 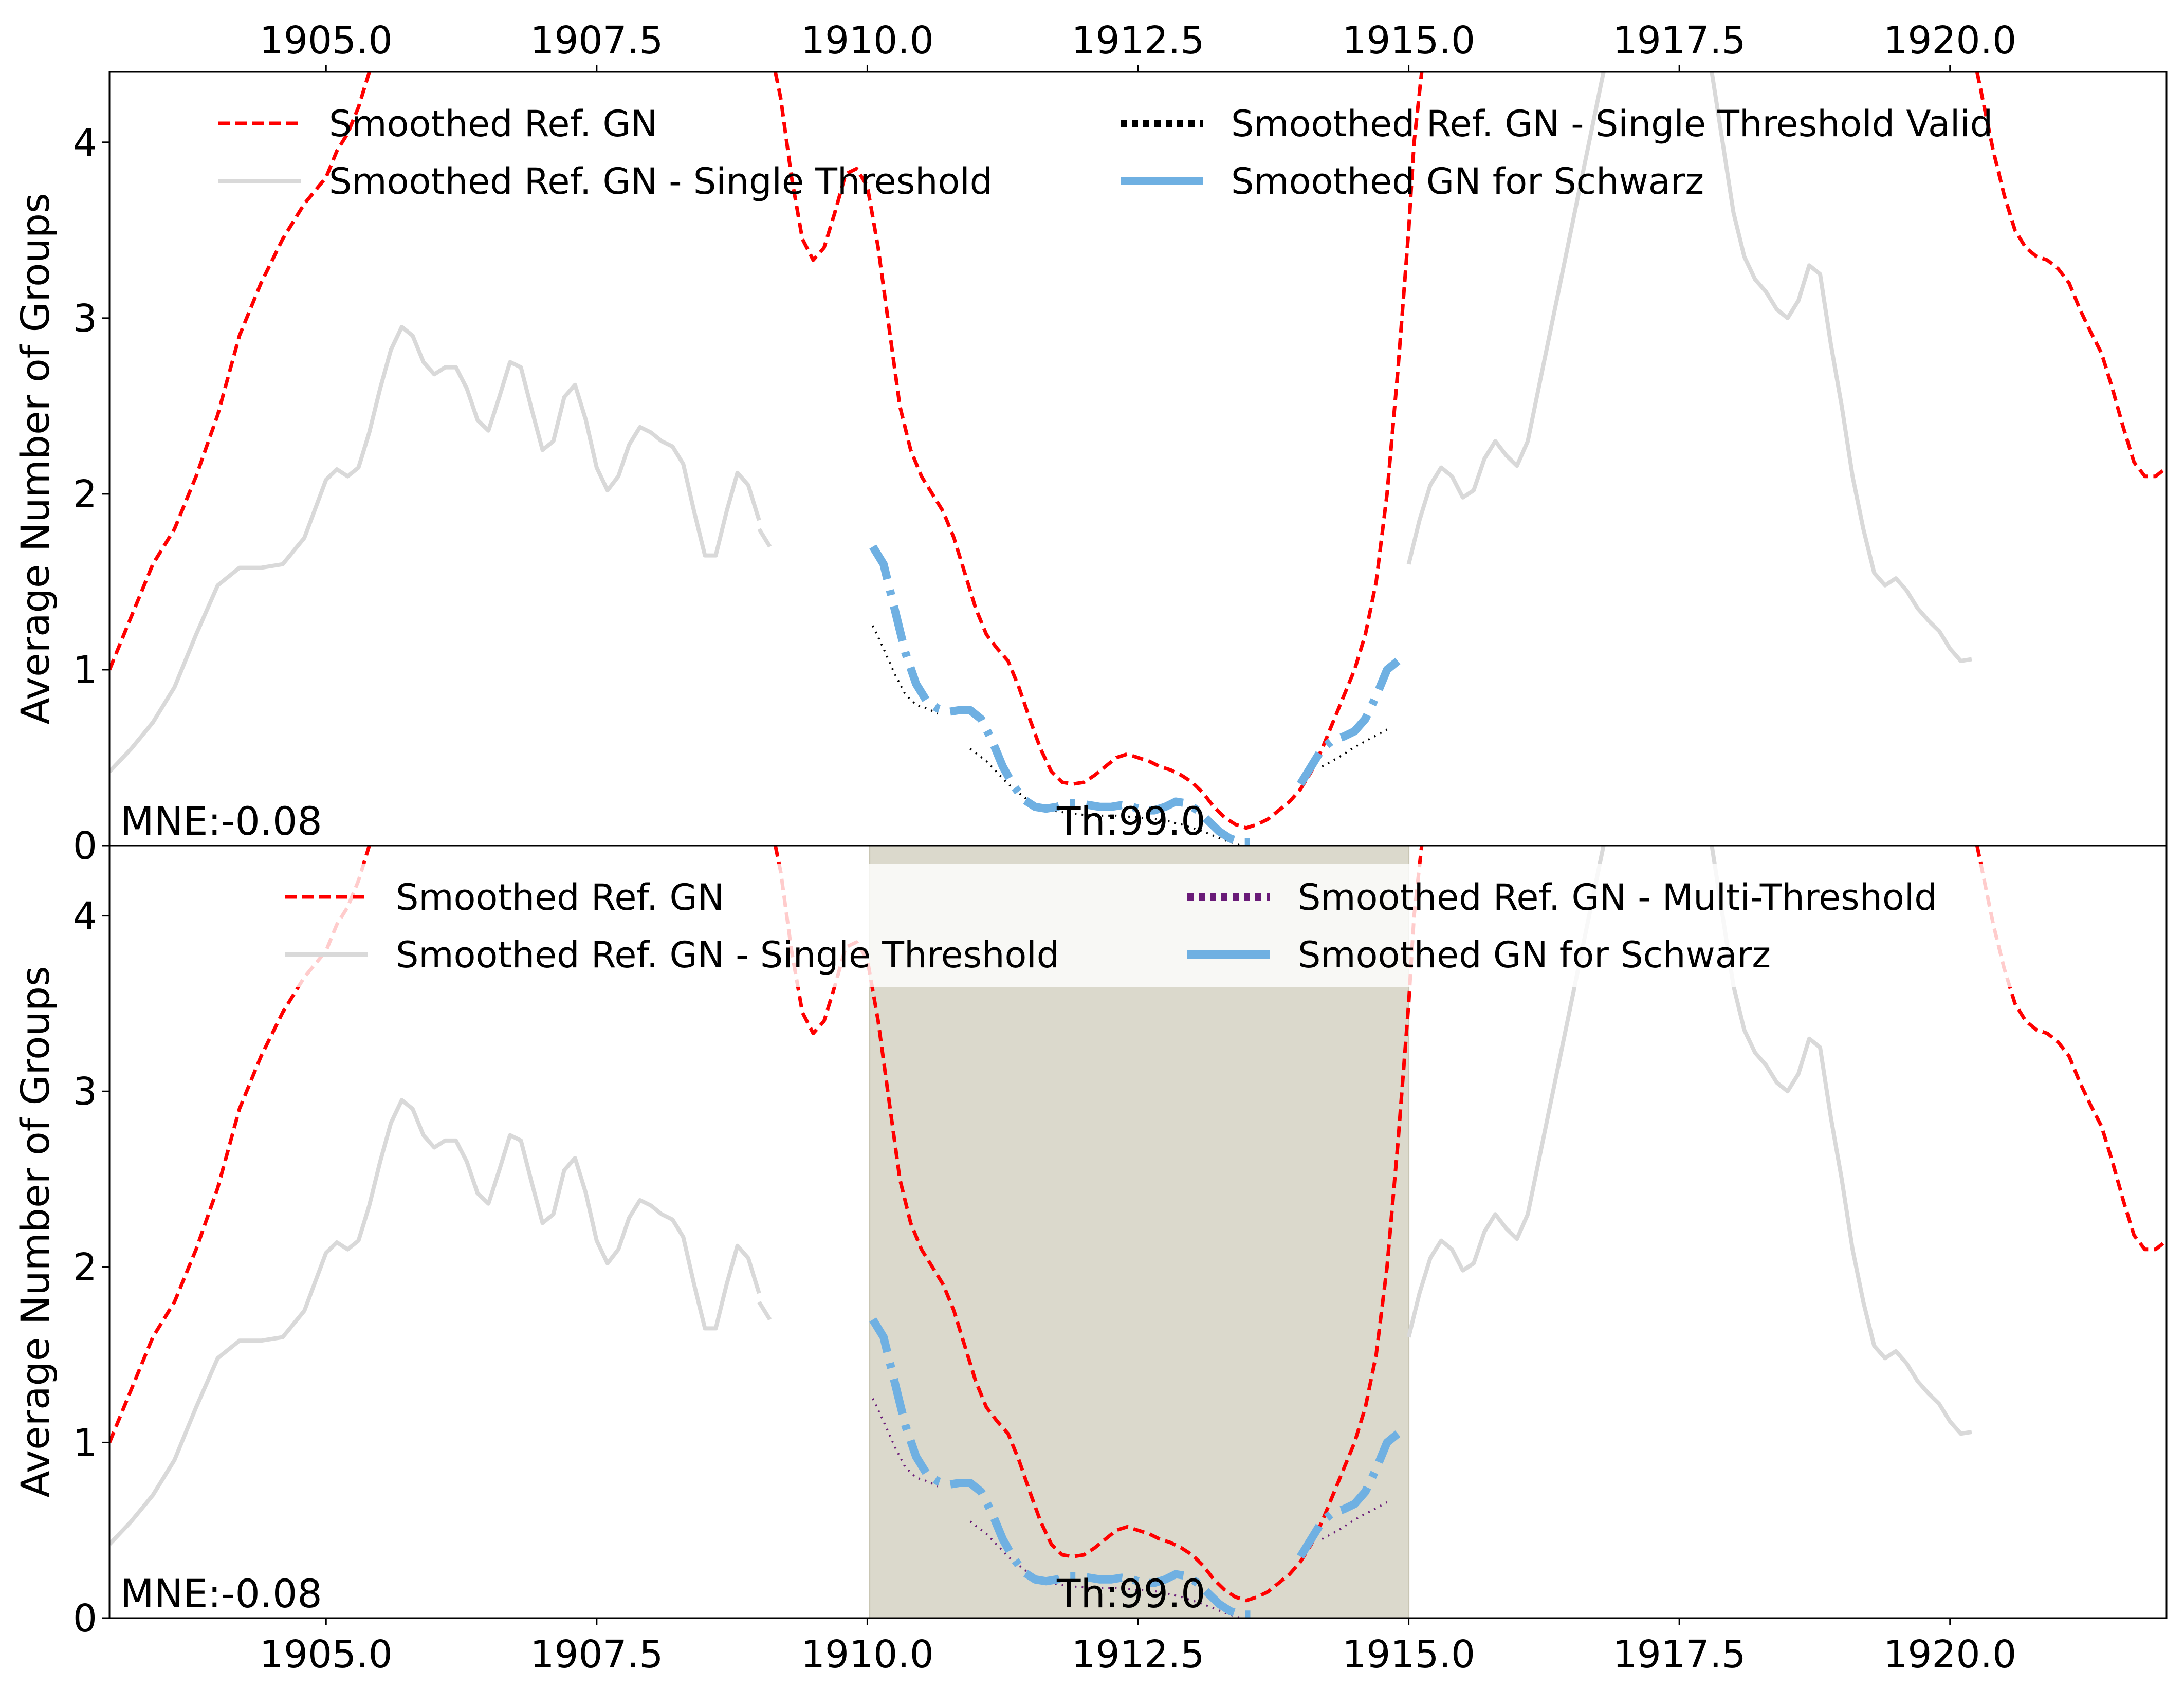 I want to click on legend-box, so click(x=1120, y=925).